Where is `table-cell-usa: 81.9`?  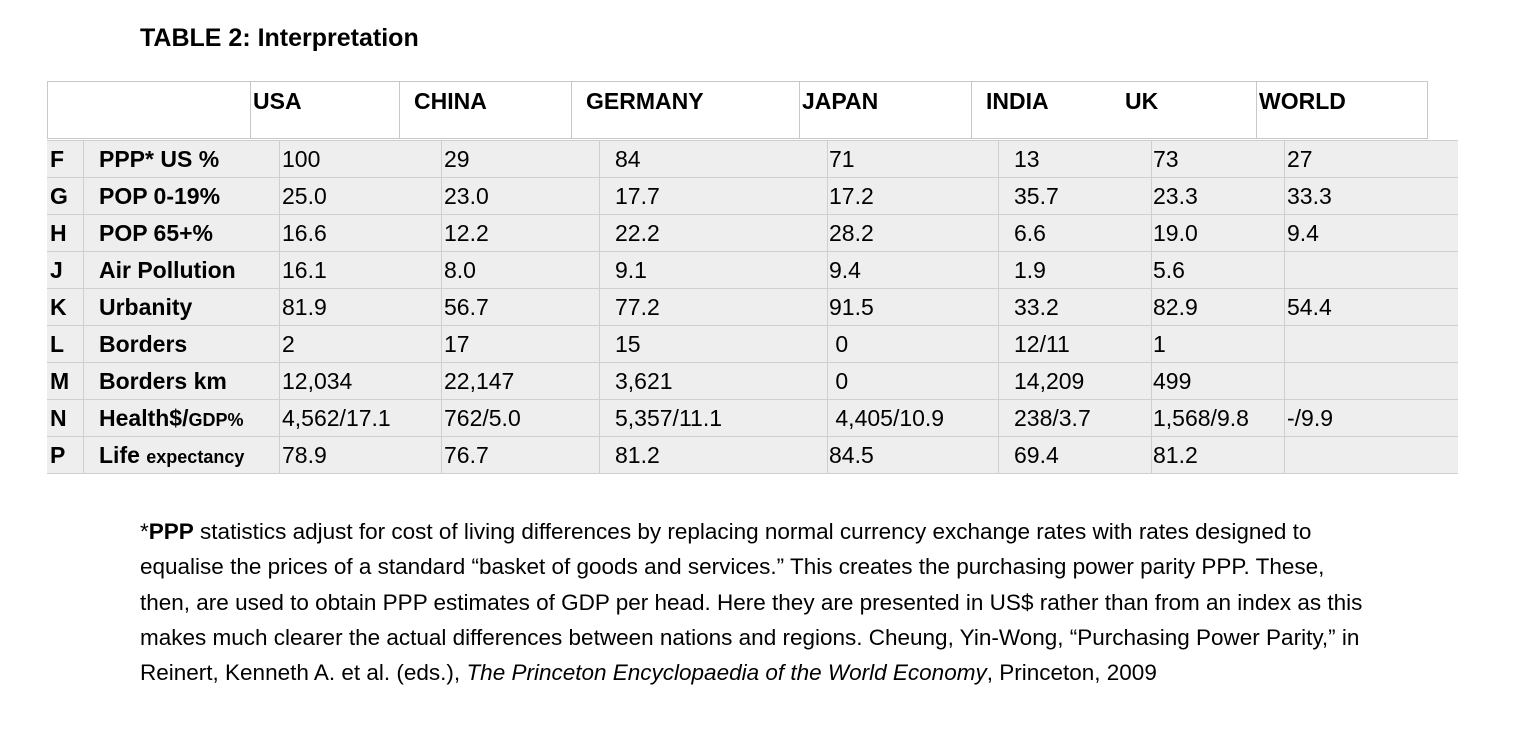
table-cell-usa: 81.9 is located at coordinates (304, 307).